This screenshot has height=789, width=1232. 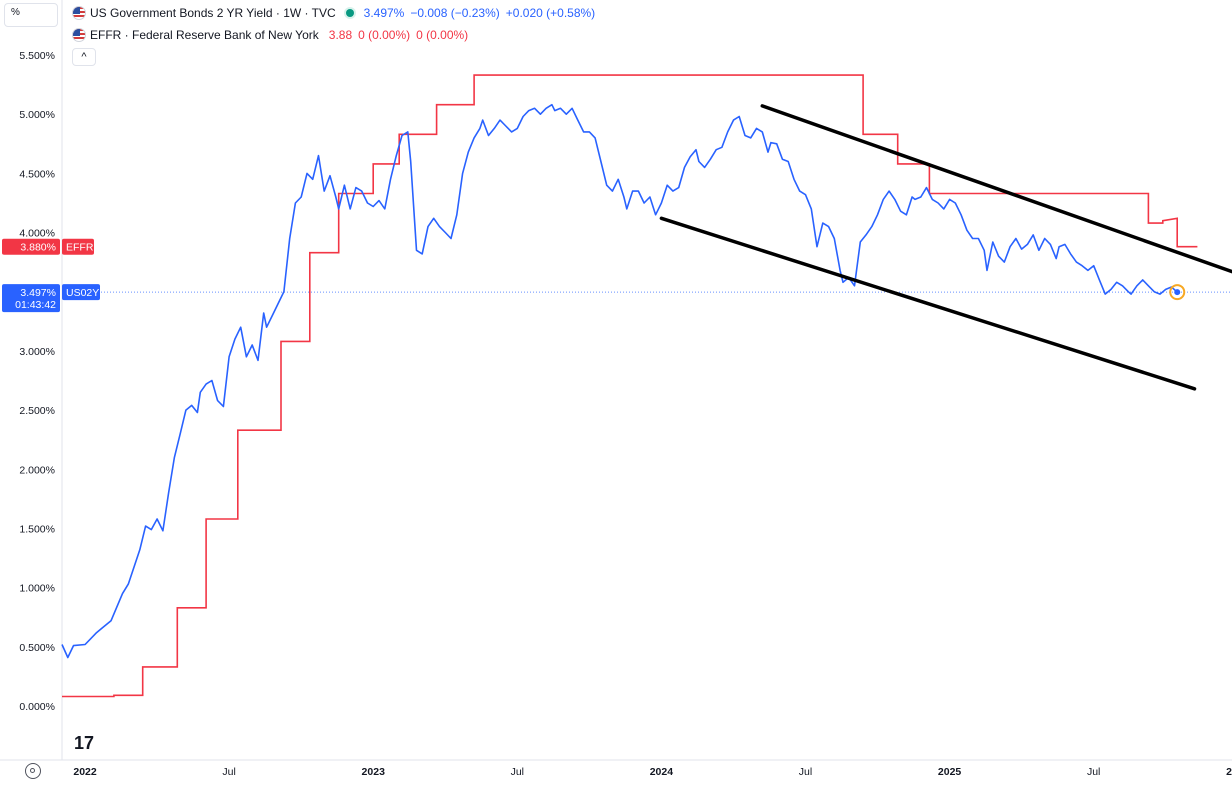 I want to click on legend-us02y-change: −0.008 (−0.23%), so click(x=455, y=13).